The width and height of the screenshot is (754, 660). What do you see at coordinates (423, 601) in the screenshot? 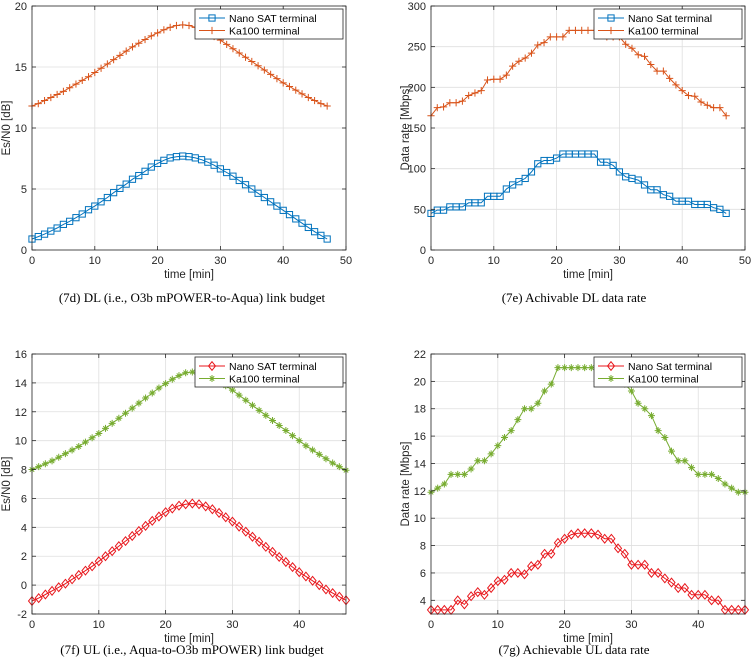
I see `y-tick-label: 4` at bounding box center [423, 601].